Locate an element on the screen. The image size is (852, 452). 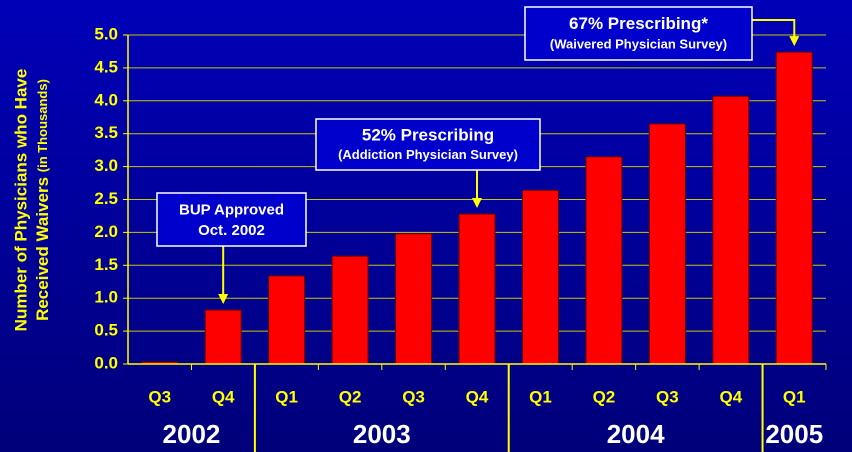
y-axis-title-main: Received Waivers is located at coordinates (42, 249).